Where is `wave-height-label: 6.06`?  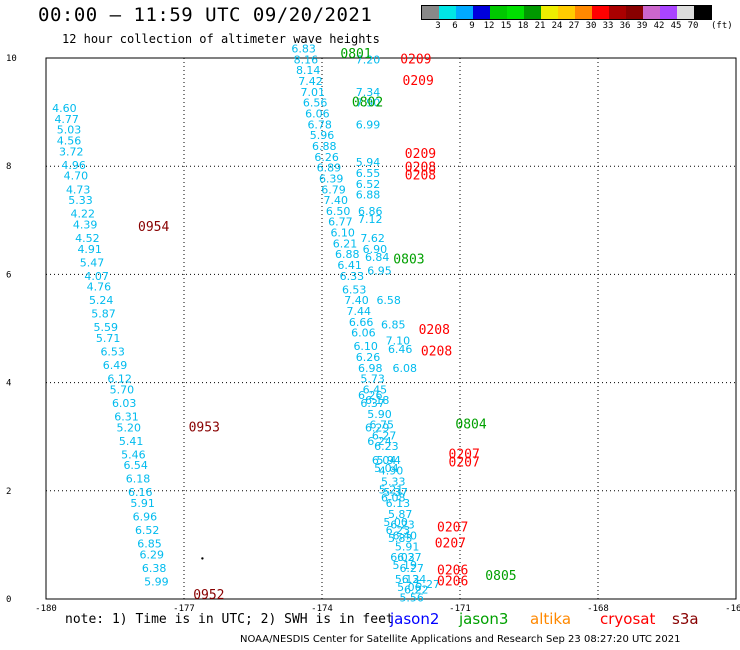
wave-height-label: 6.06 is located at coordinates (317, 114).